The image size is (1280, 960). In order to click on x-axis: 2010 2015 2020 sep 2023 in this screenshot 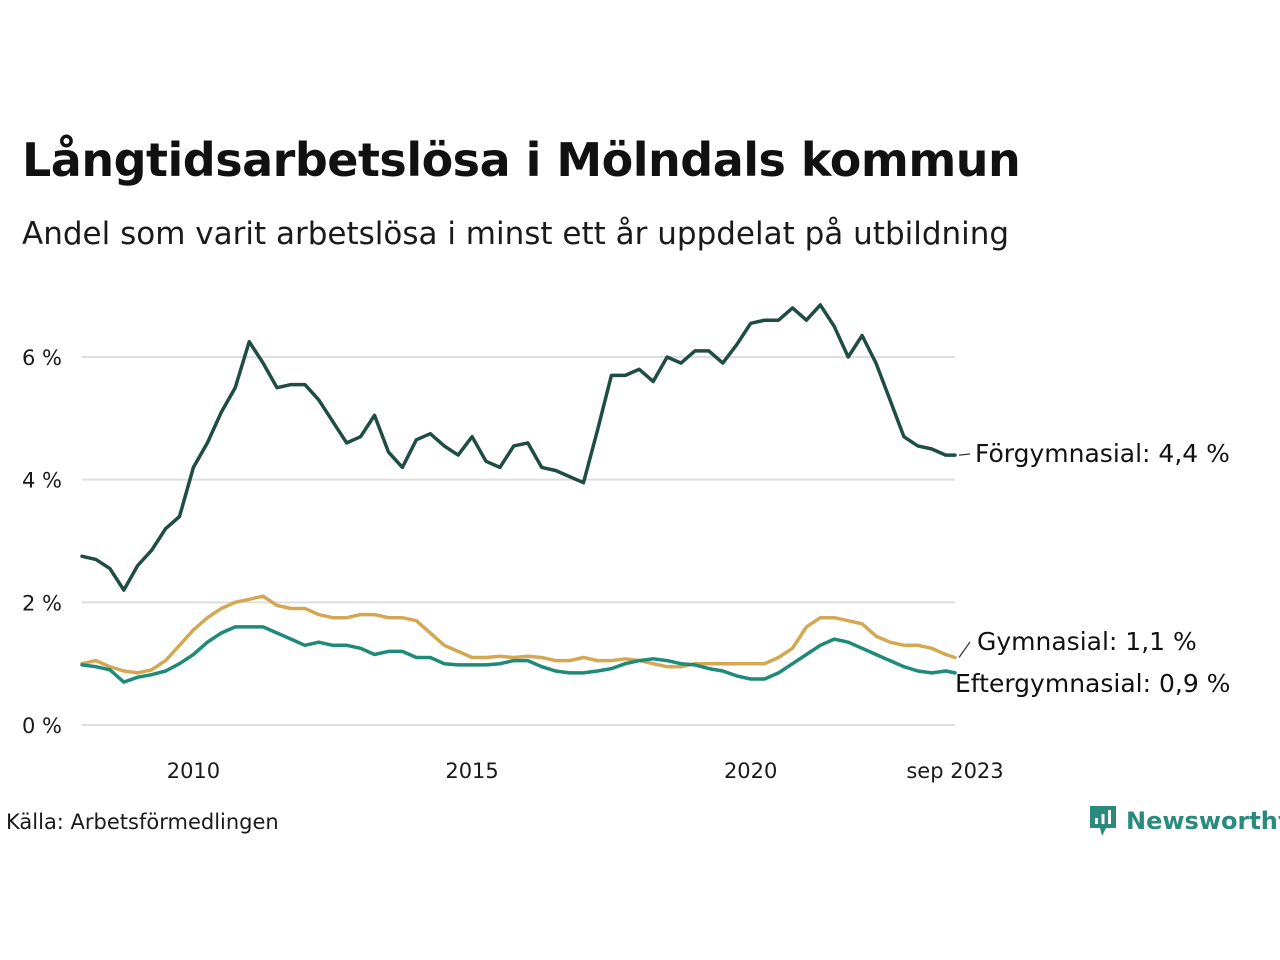, I will do `click(585, 771)`.